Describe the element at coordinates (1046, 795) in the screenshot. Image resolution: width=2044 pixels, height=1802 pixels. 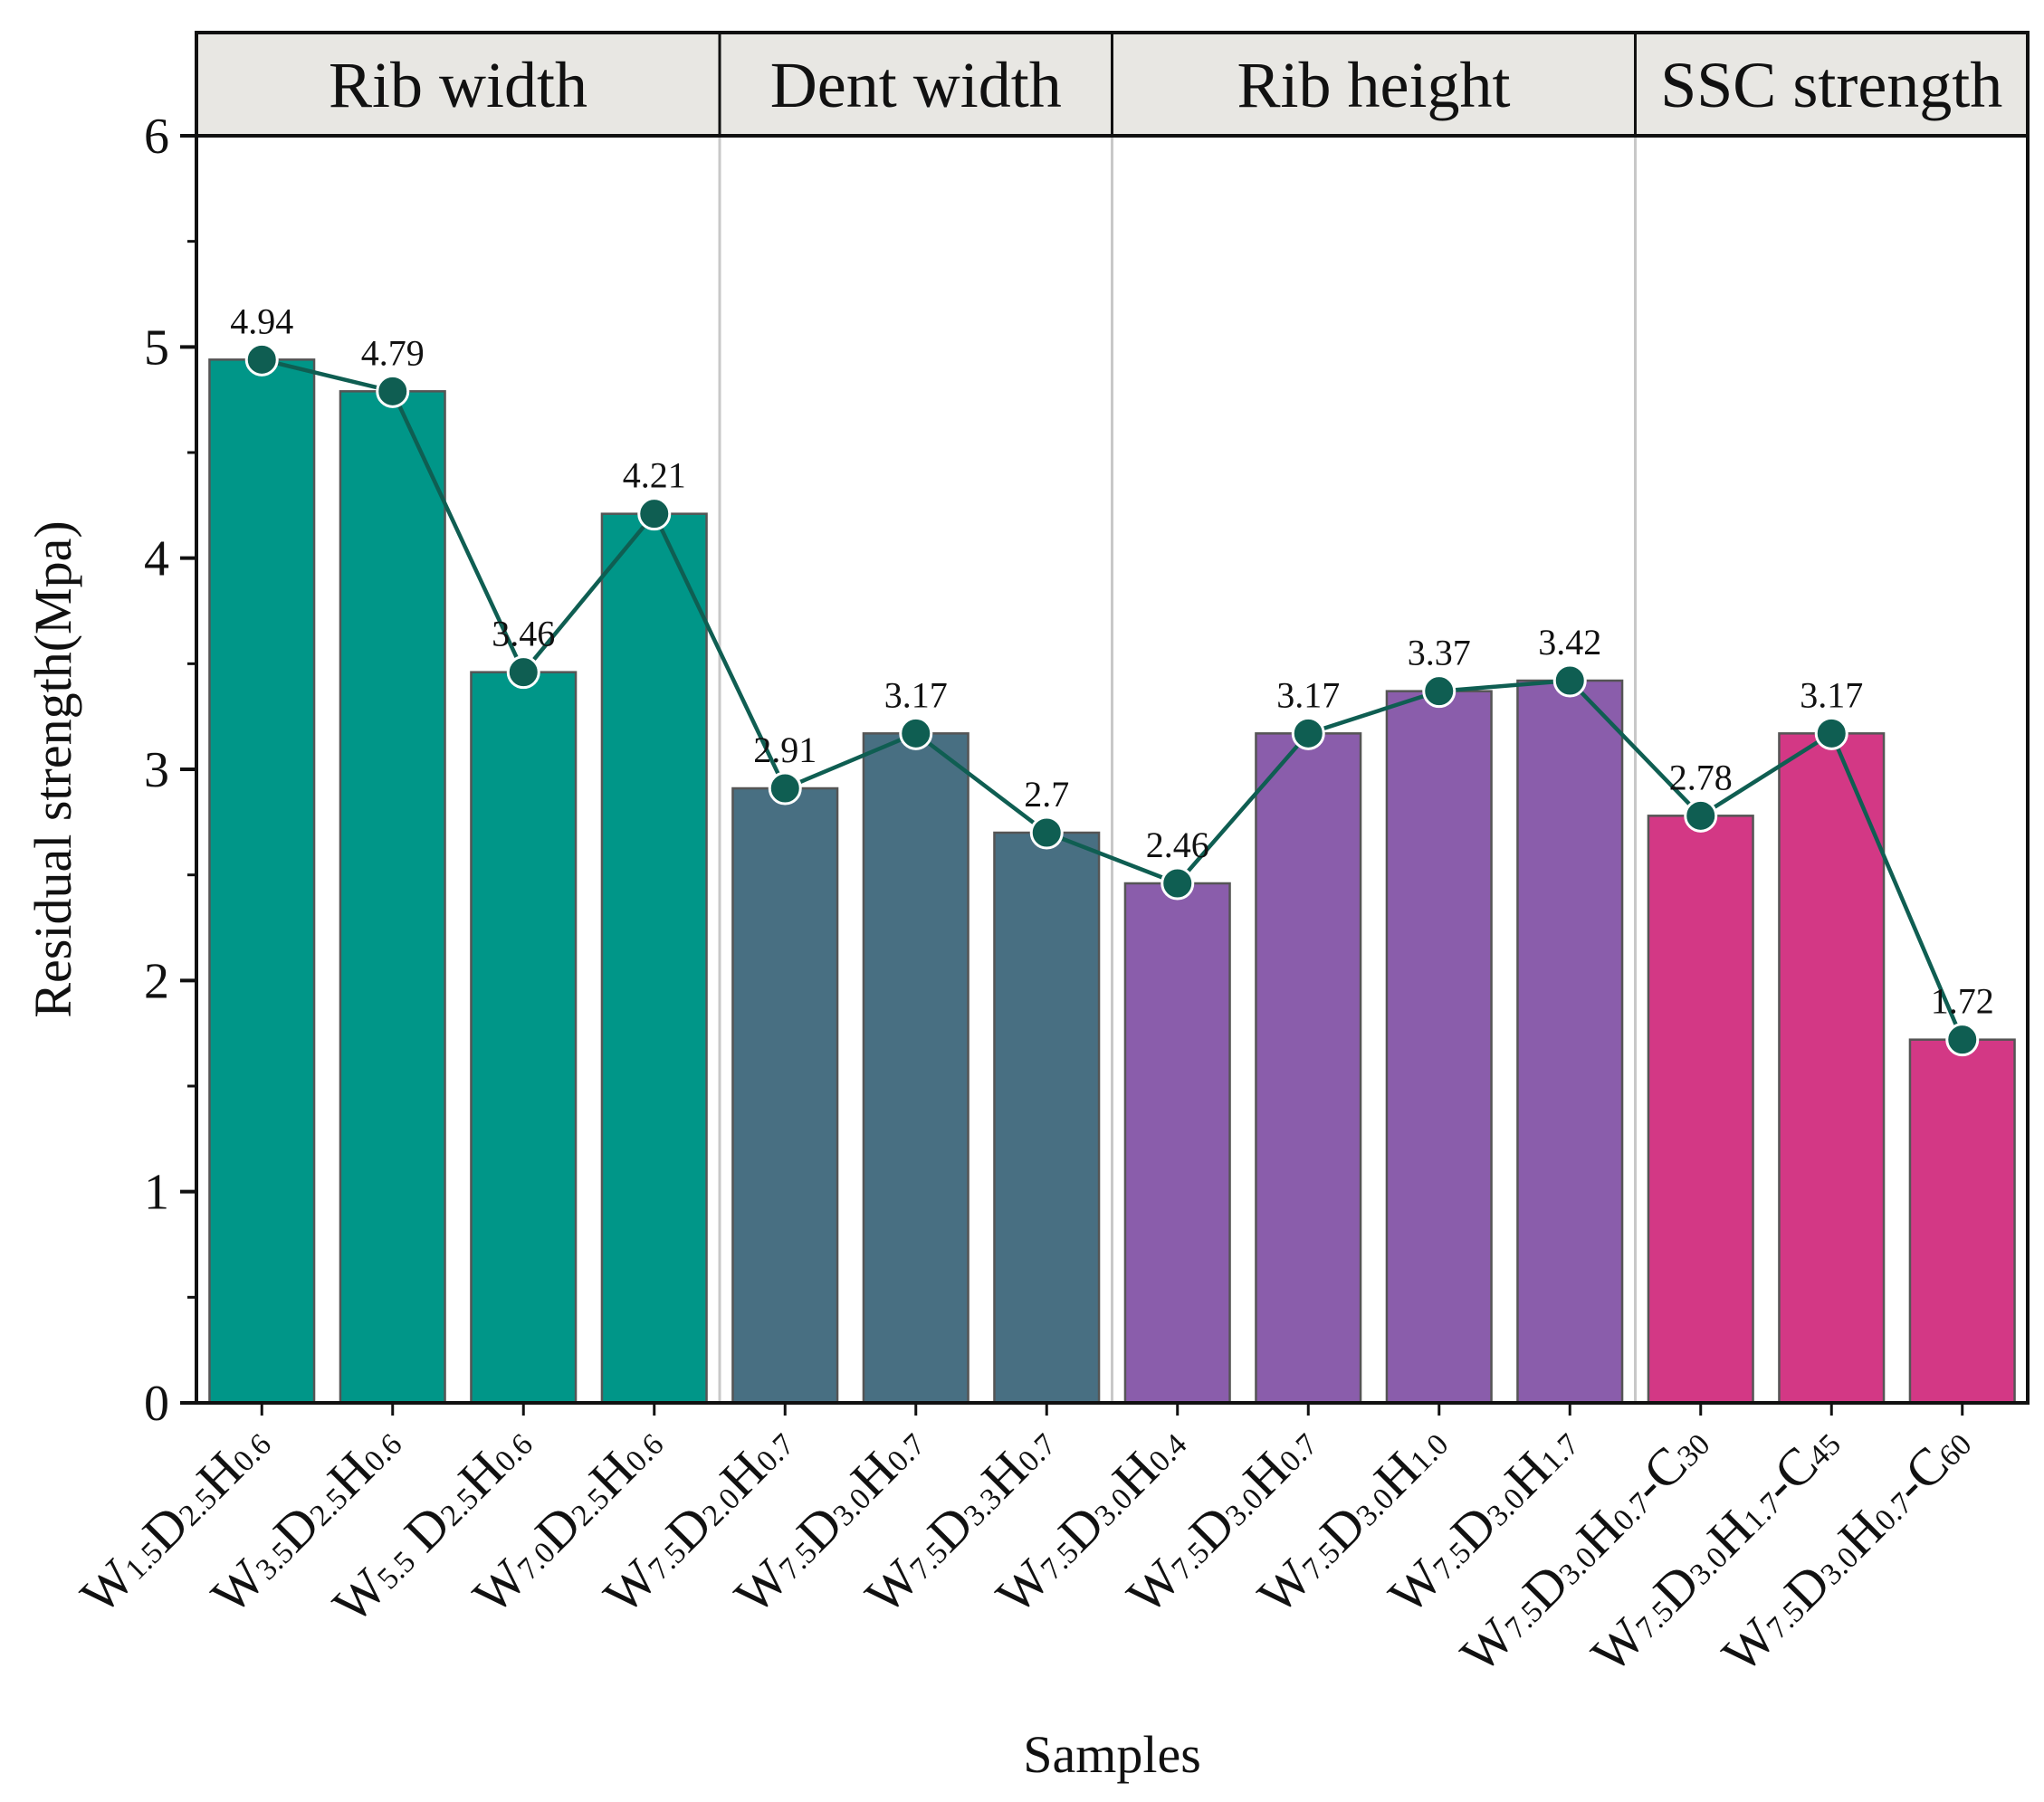
I see `data-label: 2.7` at that location.